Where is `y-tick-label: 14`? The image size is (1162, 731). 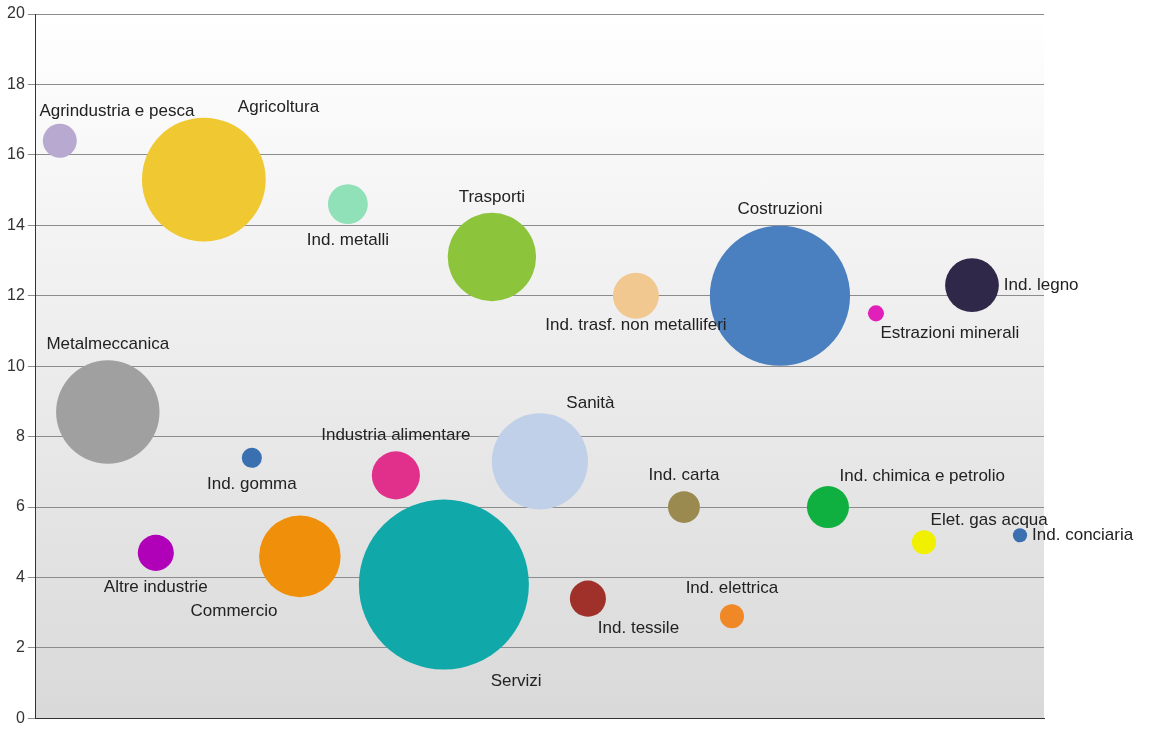 y-tick-label: 14 is located at coordinates (16, 224).